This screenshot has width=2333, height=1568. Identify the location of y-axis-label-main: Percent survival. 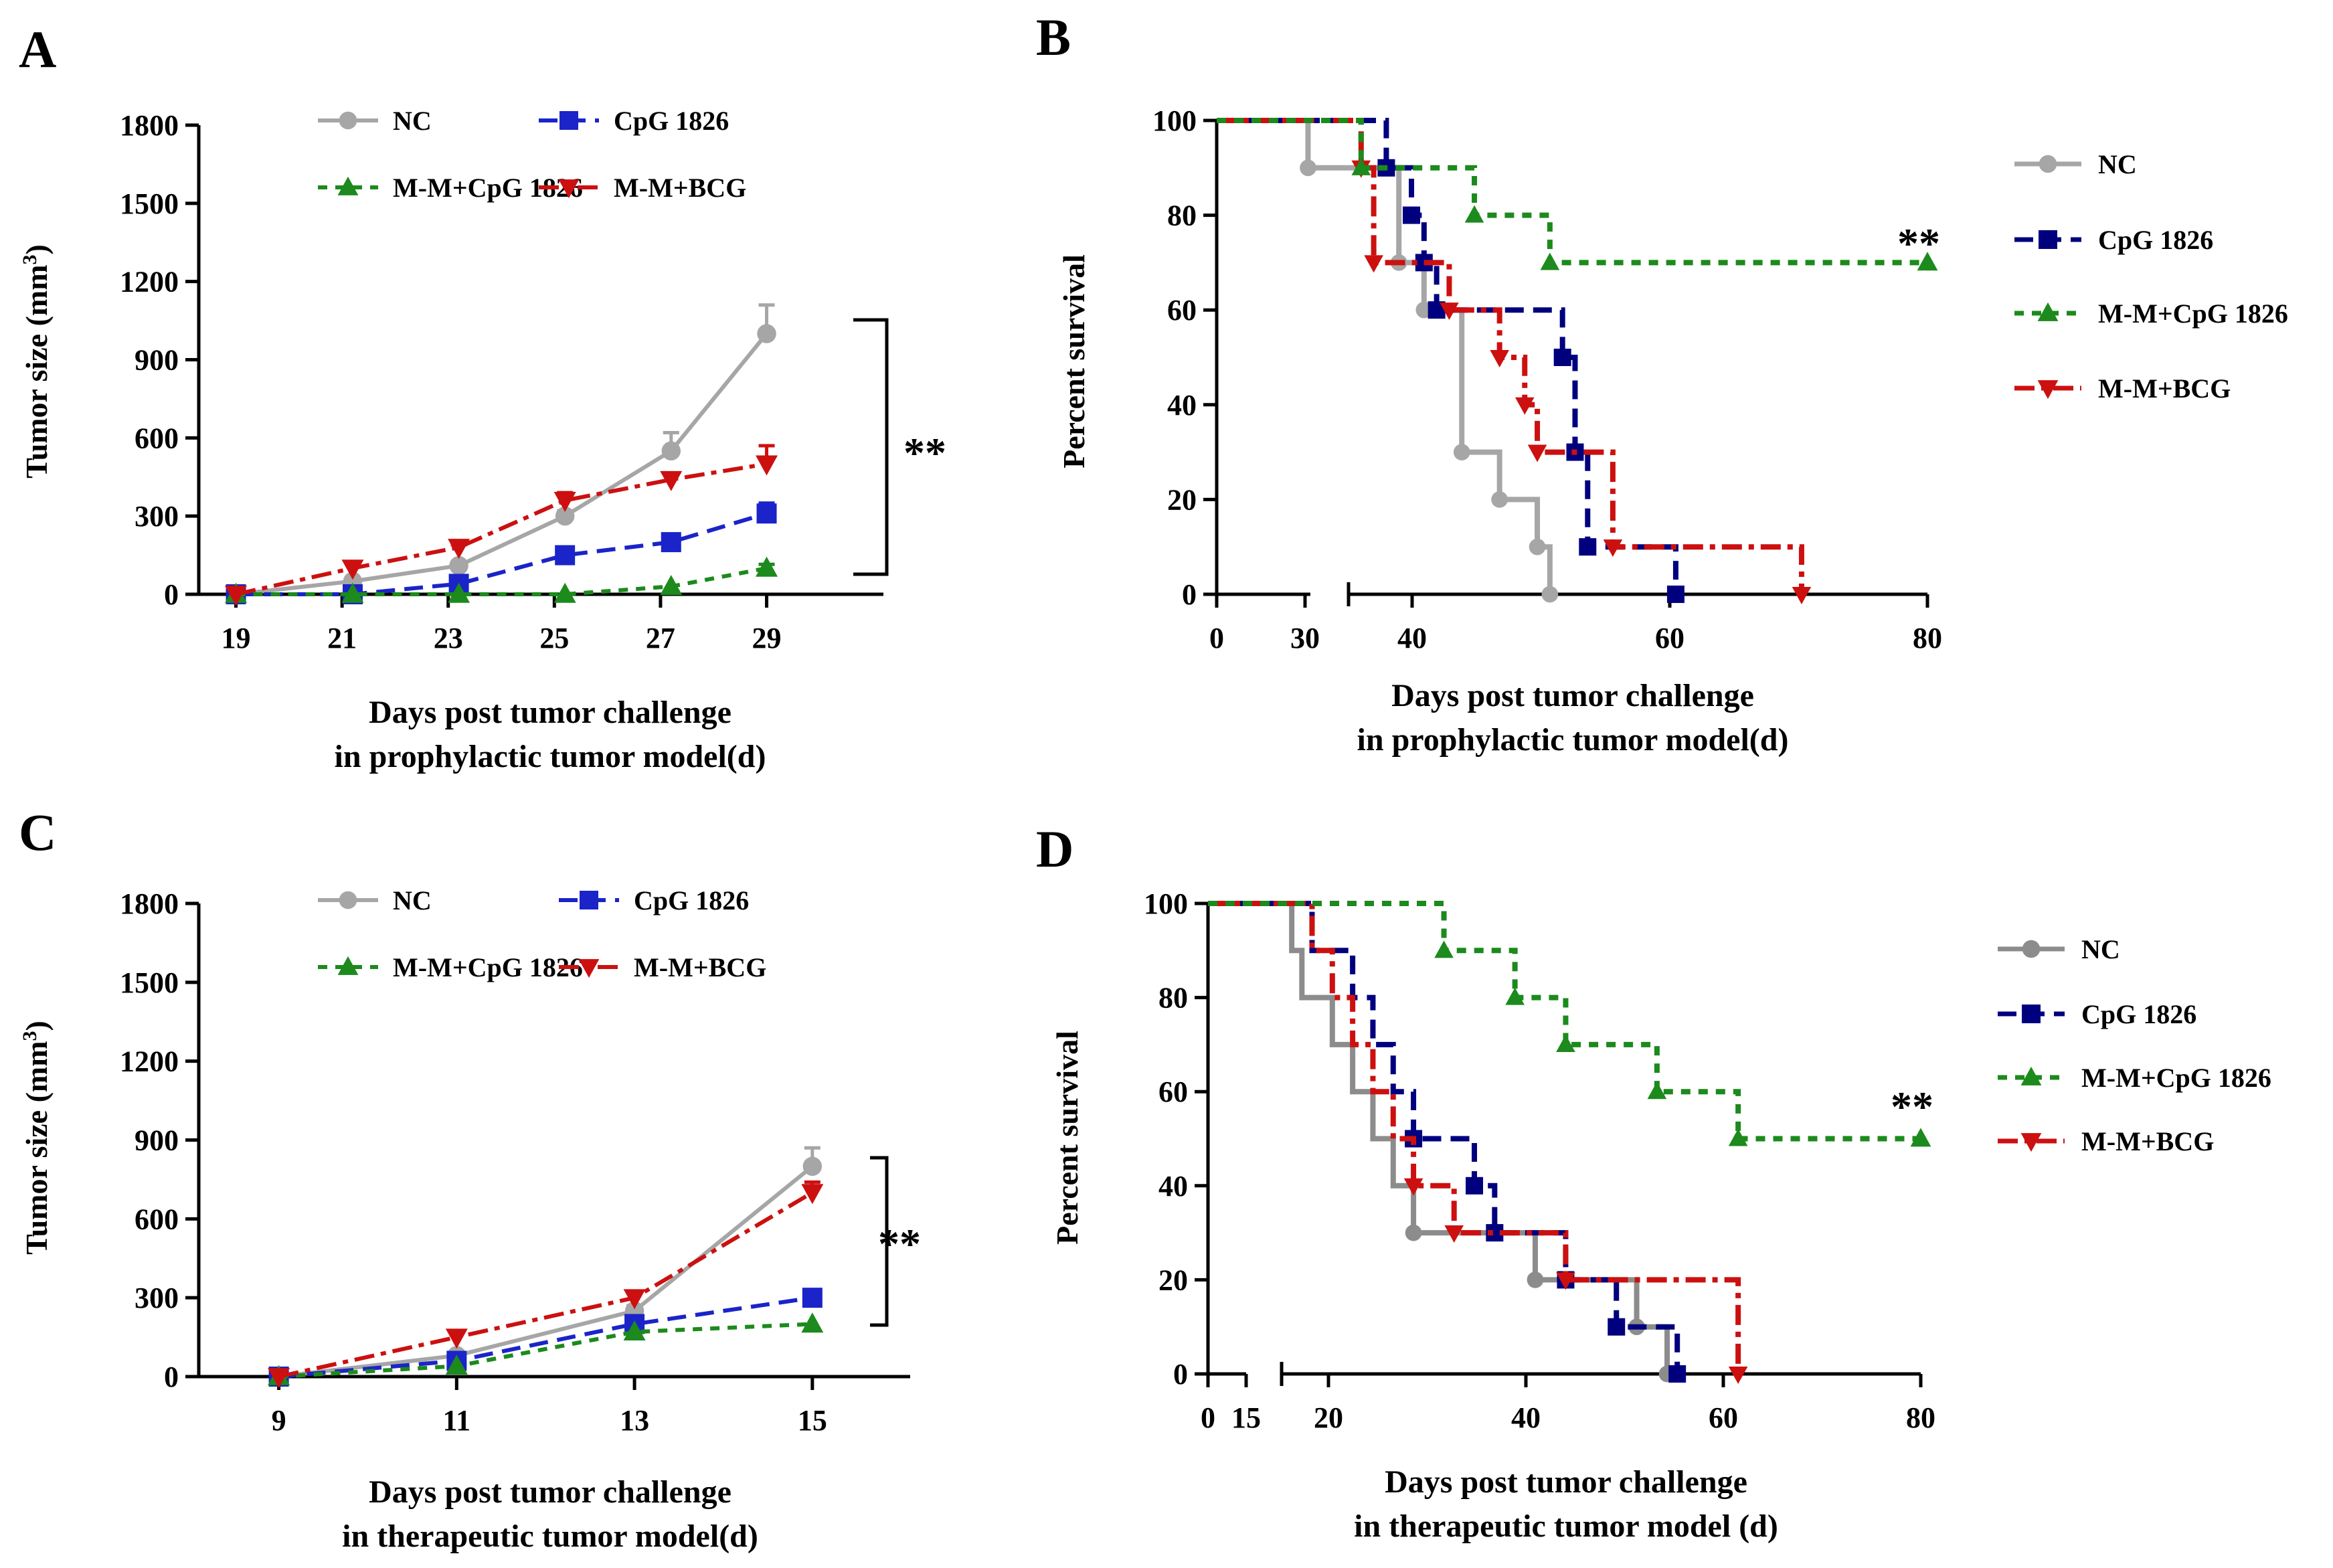
(1074, 361).